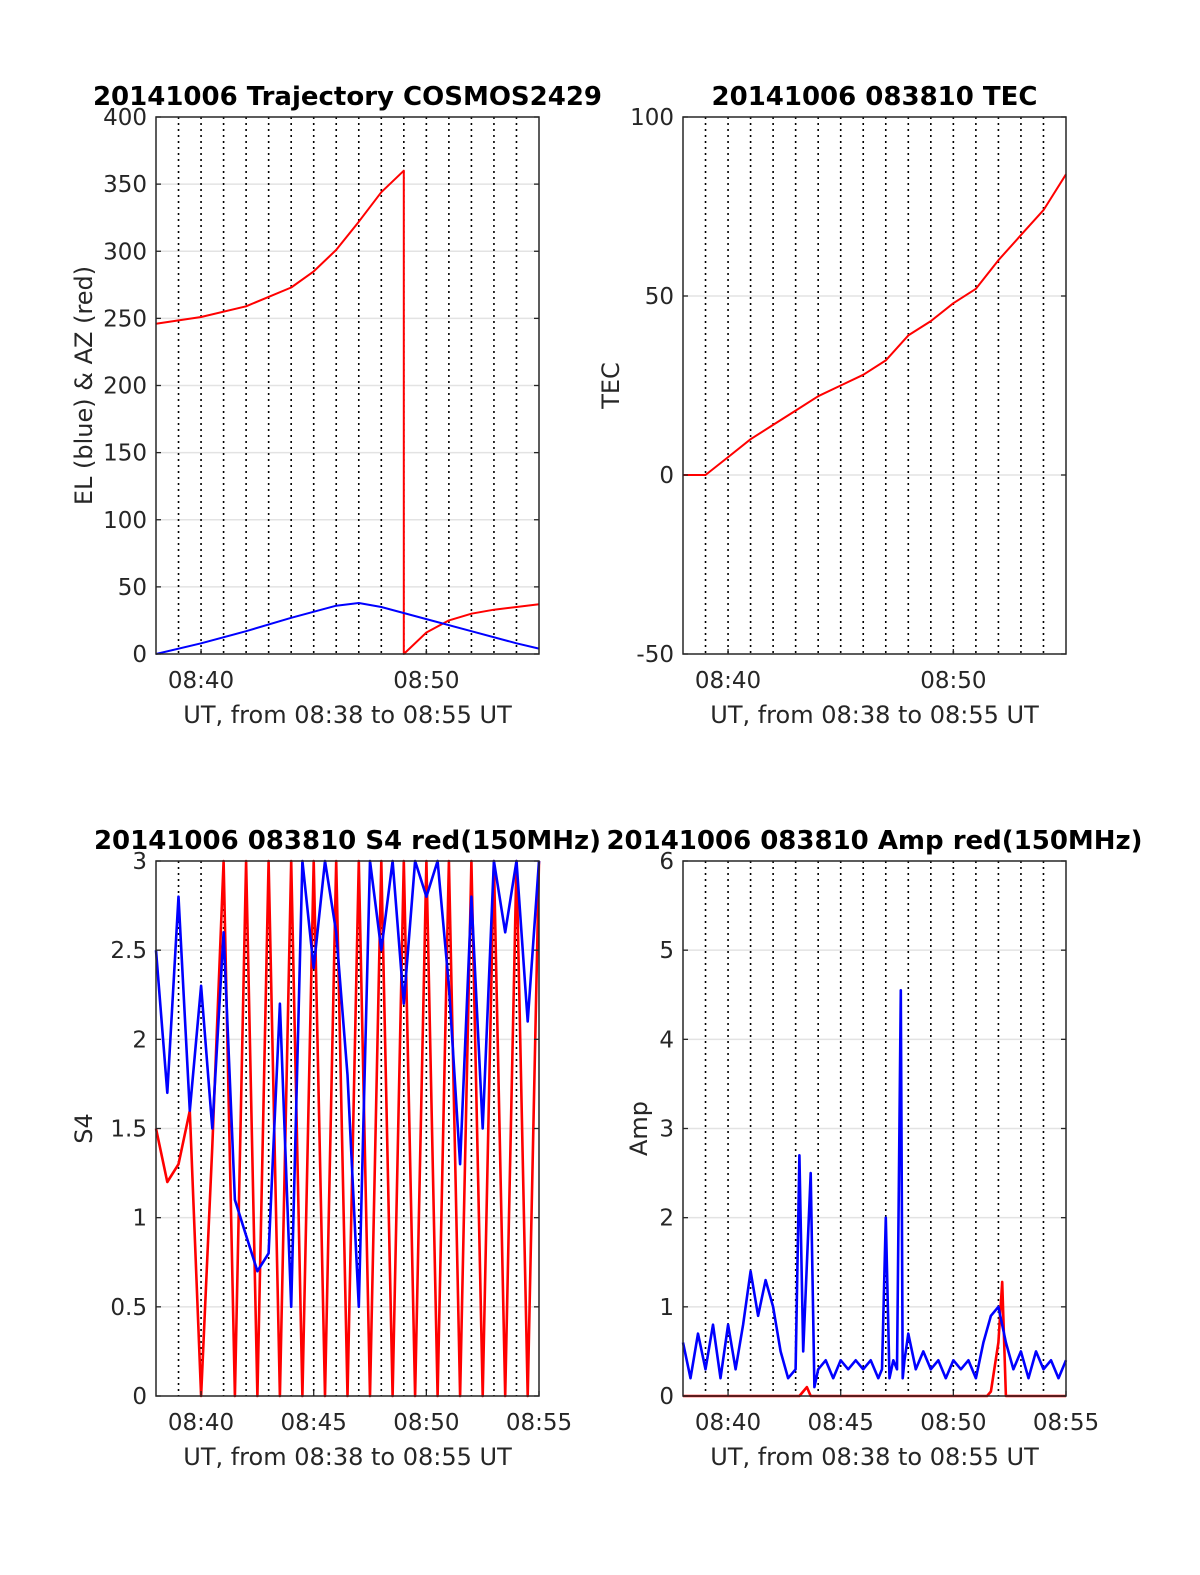  What do you see at coordinates (347, 97) in the screenshot?
I see `chart-title: 20141006 Trajectory COSMOS2429` at bounding box center [347, 97].